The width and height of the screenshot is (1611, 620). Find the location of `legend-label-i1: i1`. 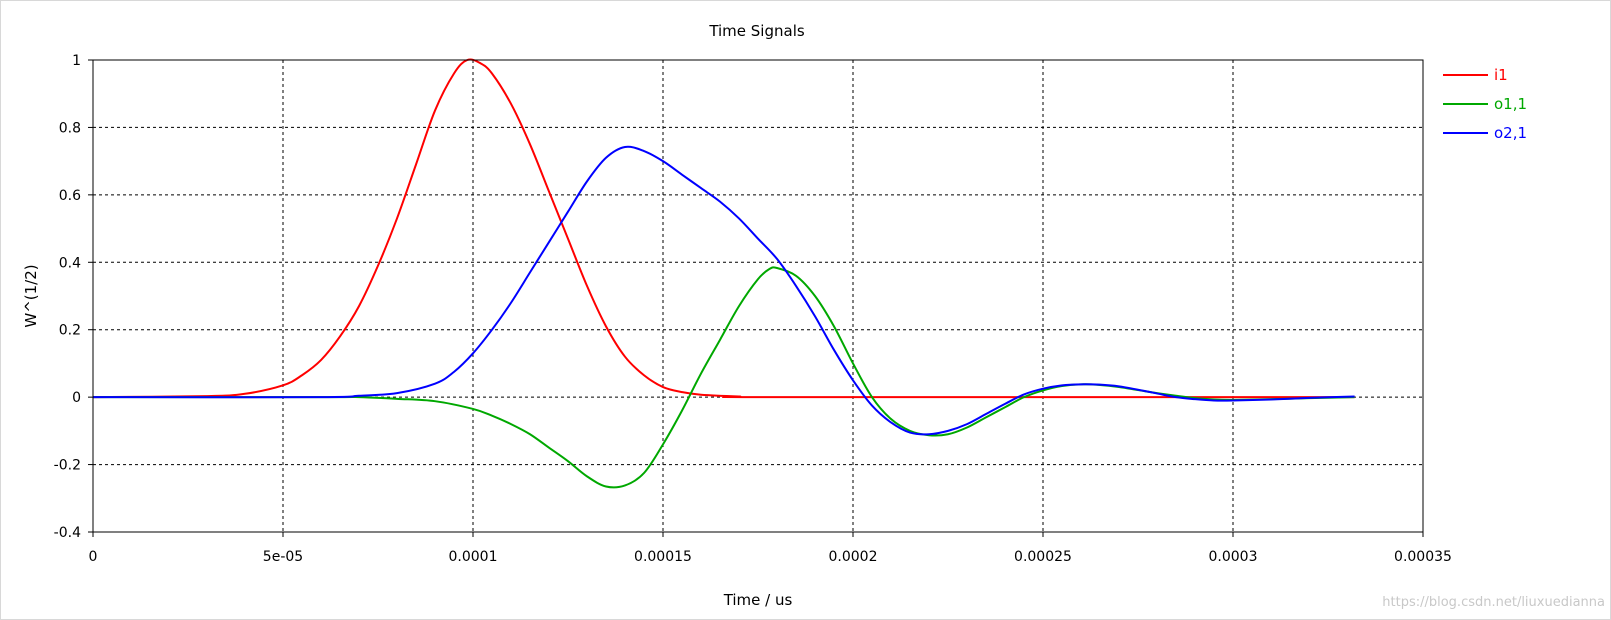

legend-label-i1: i1 is located at coordinates (1501, 75).